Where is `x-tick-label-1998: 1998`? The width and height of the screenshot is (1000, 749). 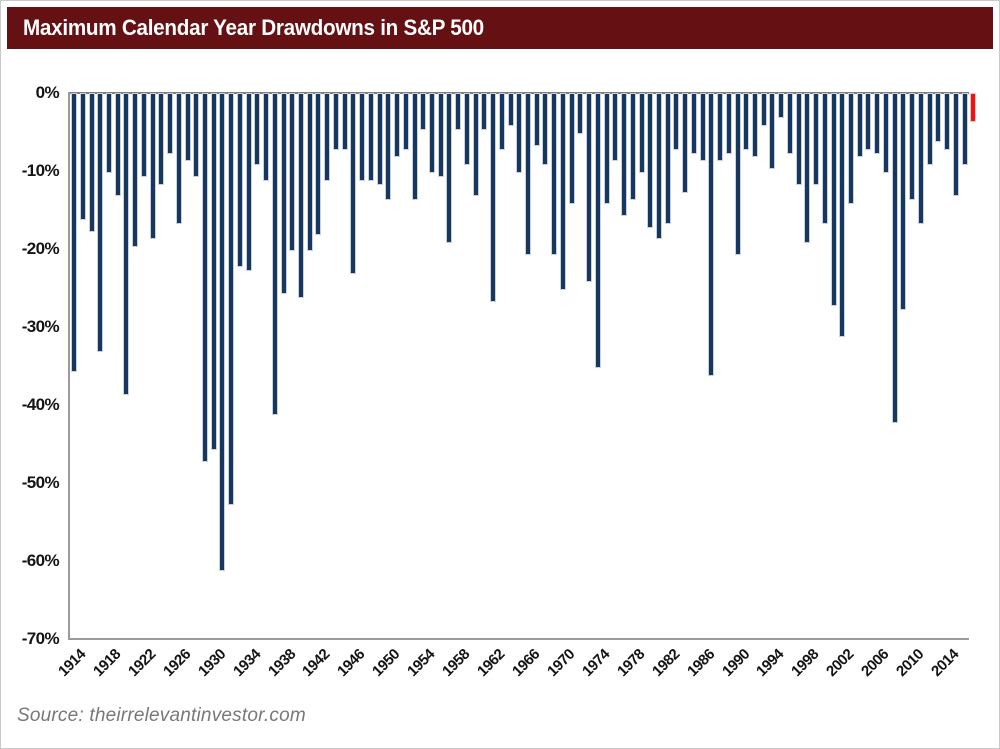
x-tick-label-1998: 1998 is located at coordinates (805, 662).